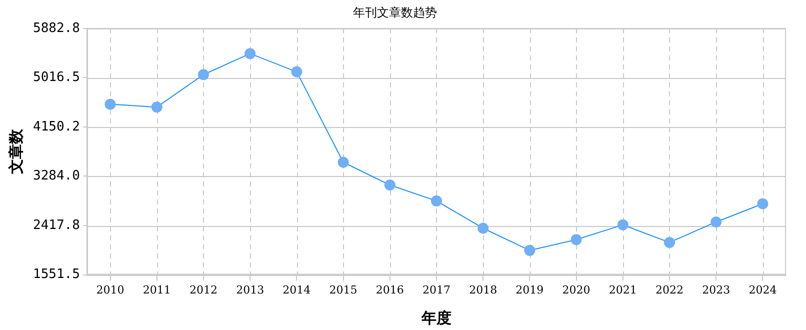 Image resolution: width=806 pixels, height=330 pixels. What do you see at coordinates (395, 12) in the screenshot?
I see `chart-title: 年刊文章数趋势` at bounding box center [395, 12].